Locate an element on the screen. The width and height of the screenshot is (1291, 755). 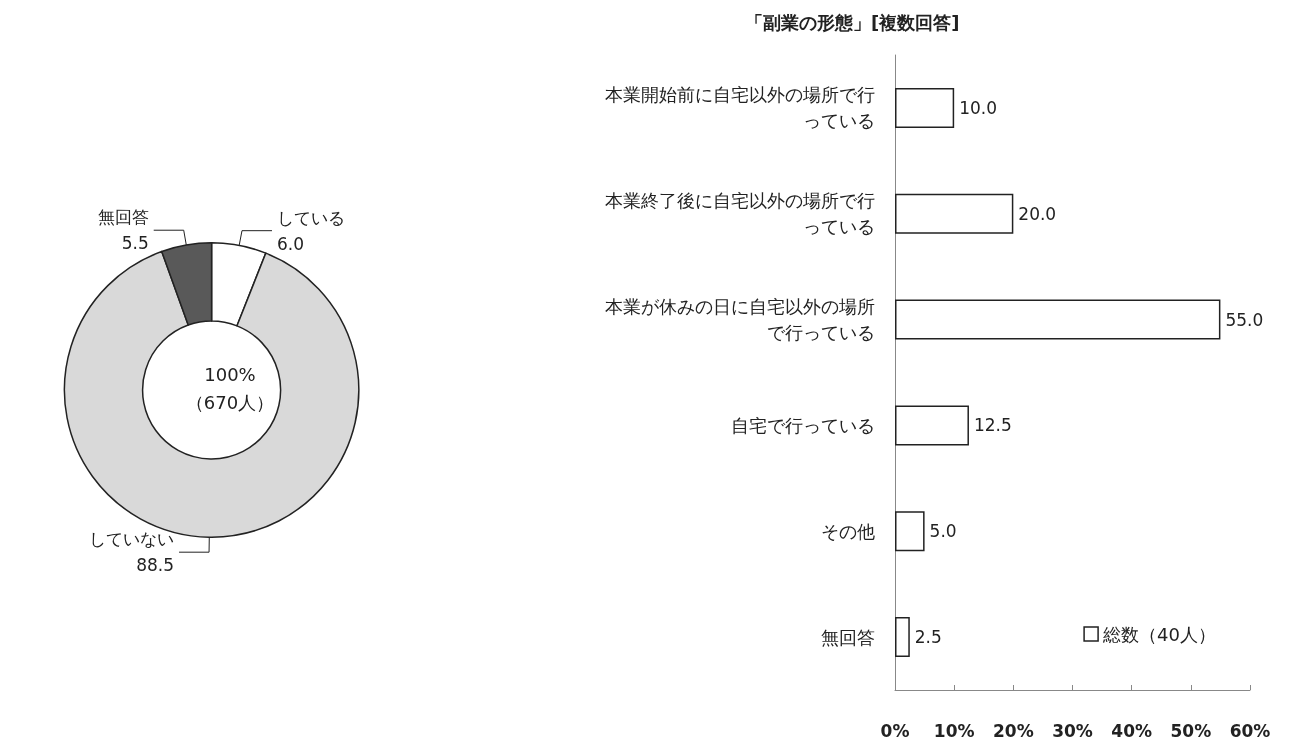
x-tick-label: 30% is located at coordinates (1072, 730).